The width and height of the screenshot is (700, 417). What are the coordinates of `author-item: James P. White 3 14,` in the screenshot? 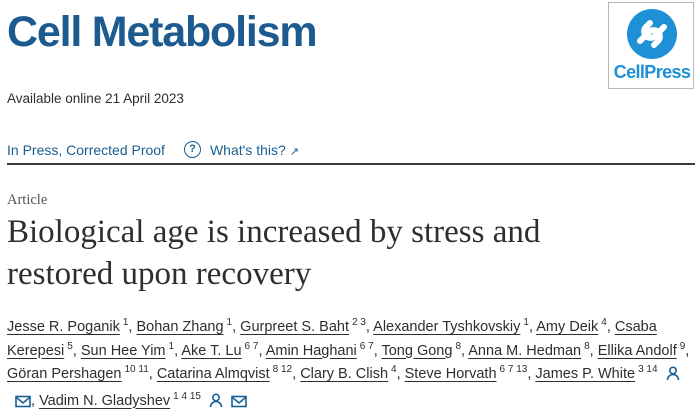 It's located at (343, 386).